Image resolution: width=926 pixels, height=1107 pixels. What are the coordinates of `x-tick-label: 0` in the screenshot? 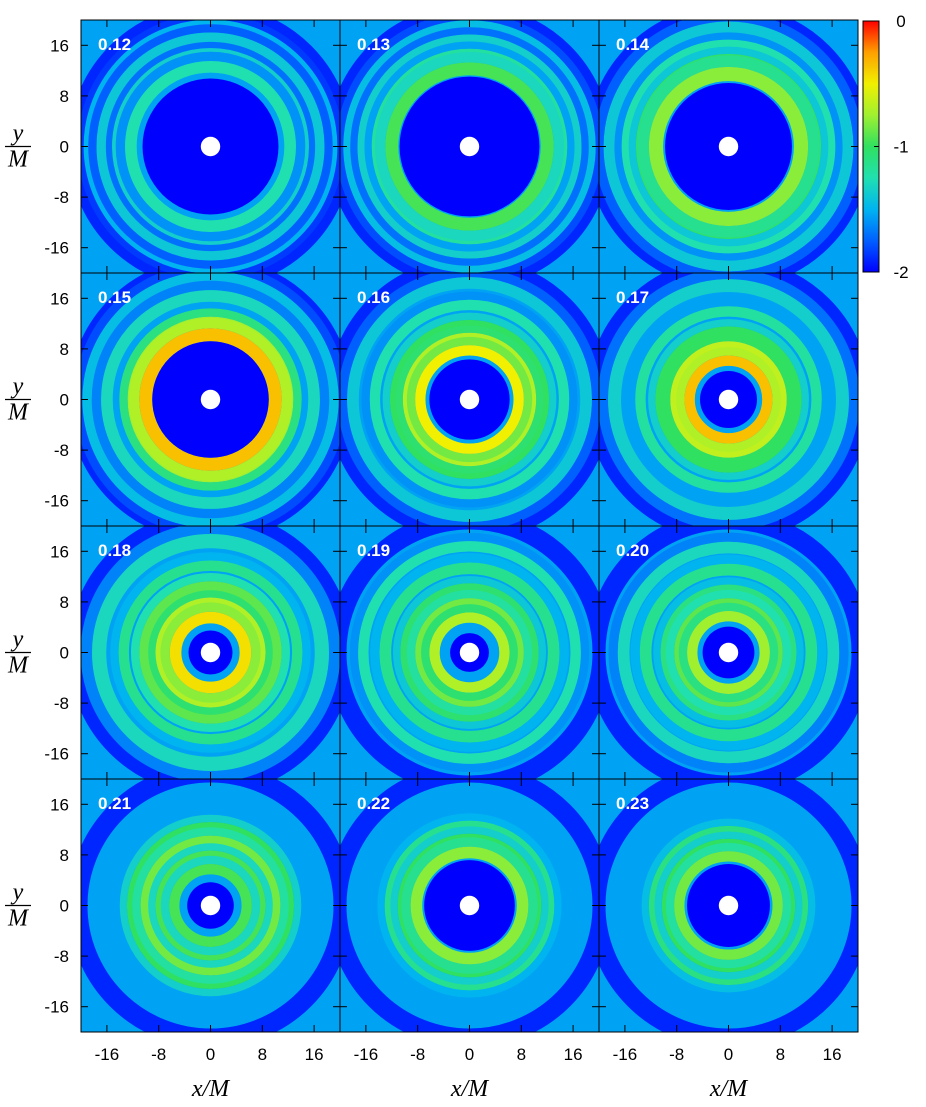 It's located at (728, 1054).